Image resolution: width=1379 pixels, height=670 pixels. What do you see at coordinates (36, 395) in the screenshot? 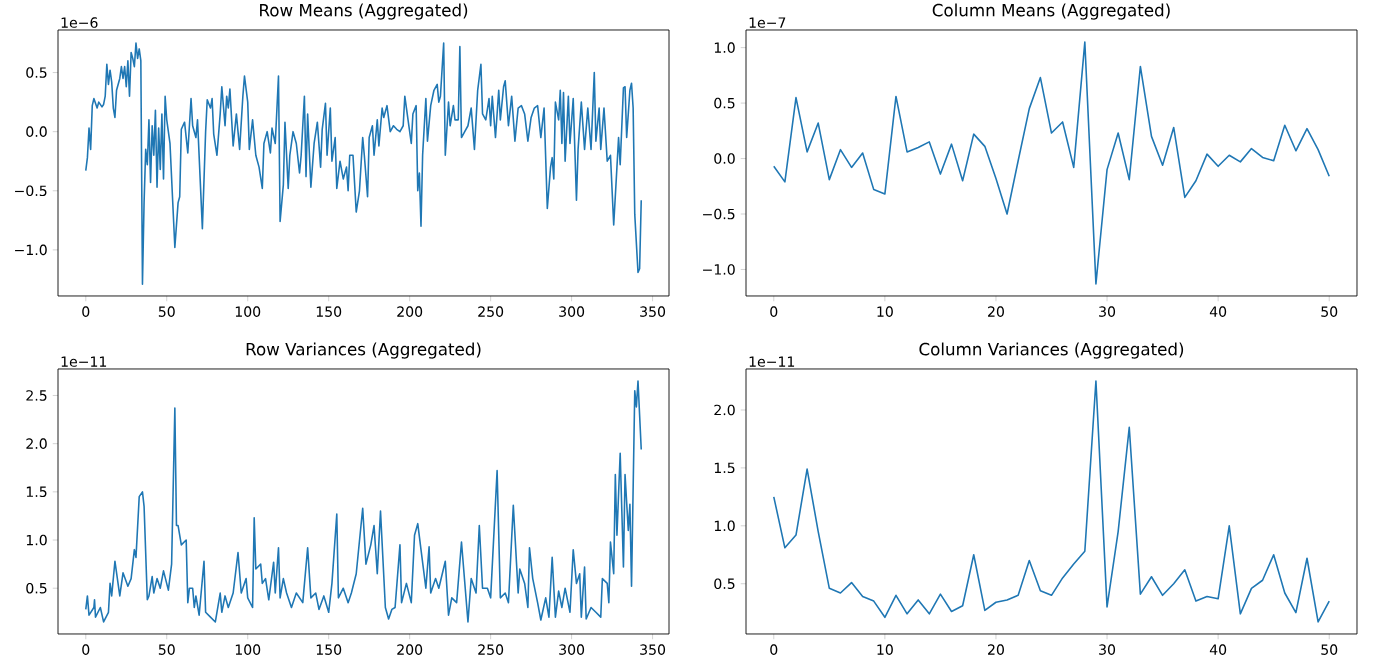
I see `y-tick-label: 2.5` at bounding box center [36, 395].